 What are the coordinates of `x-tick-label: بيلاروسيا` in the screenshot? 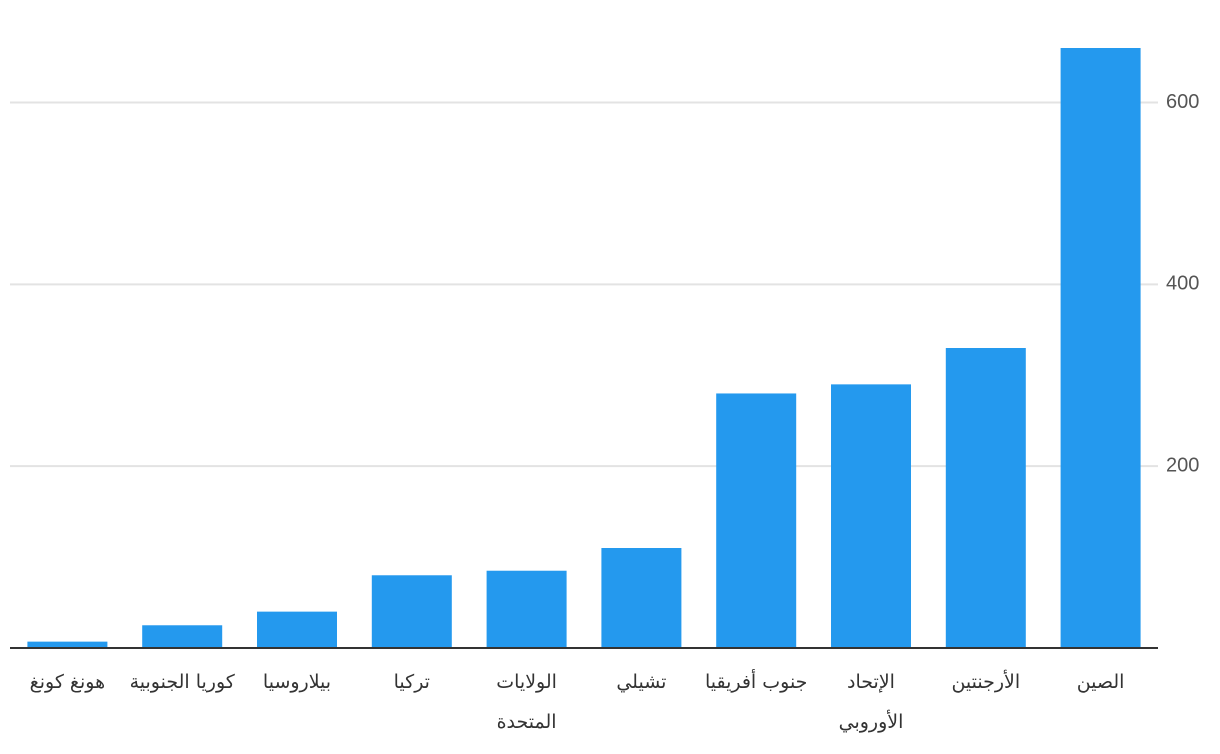 It's located at (297, 682).